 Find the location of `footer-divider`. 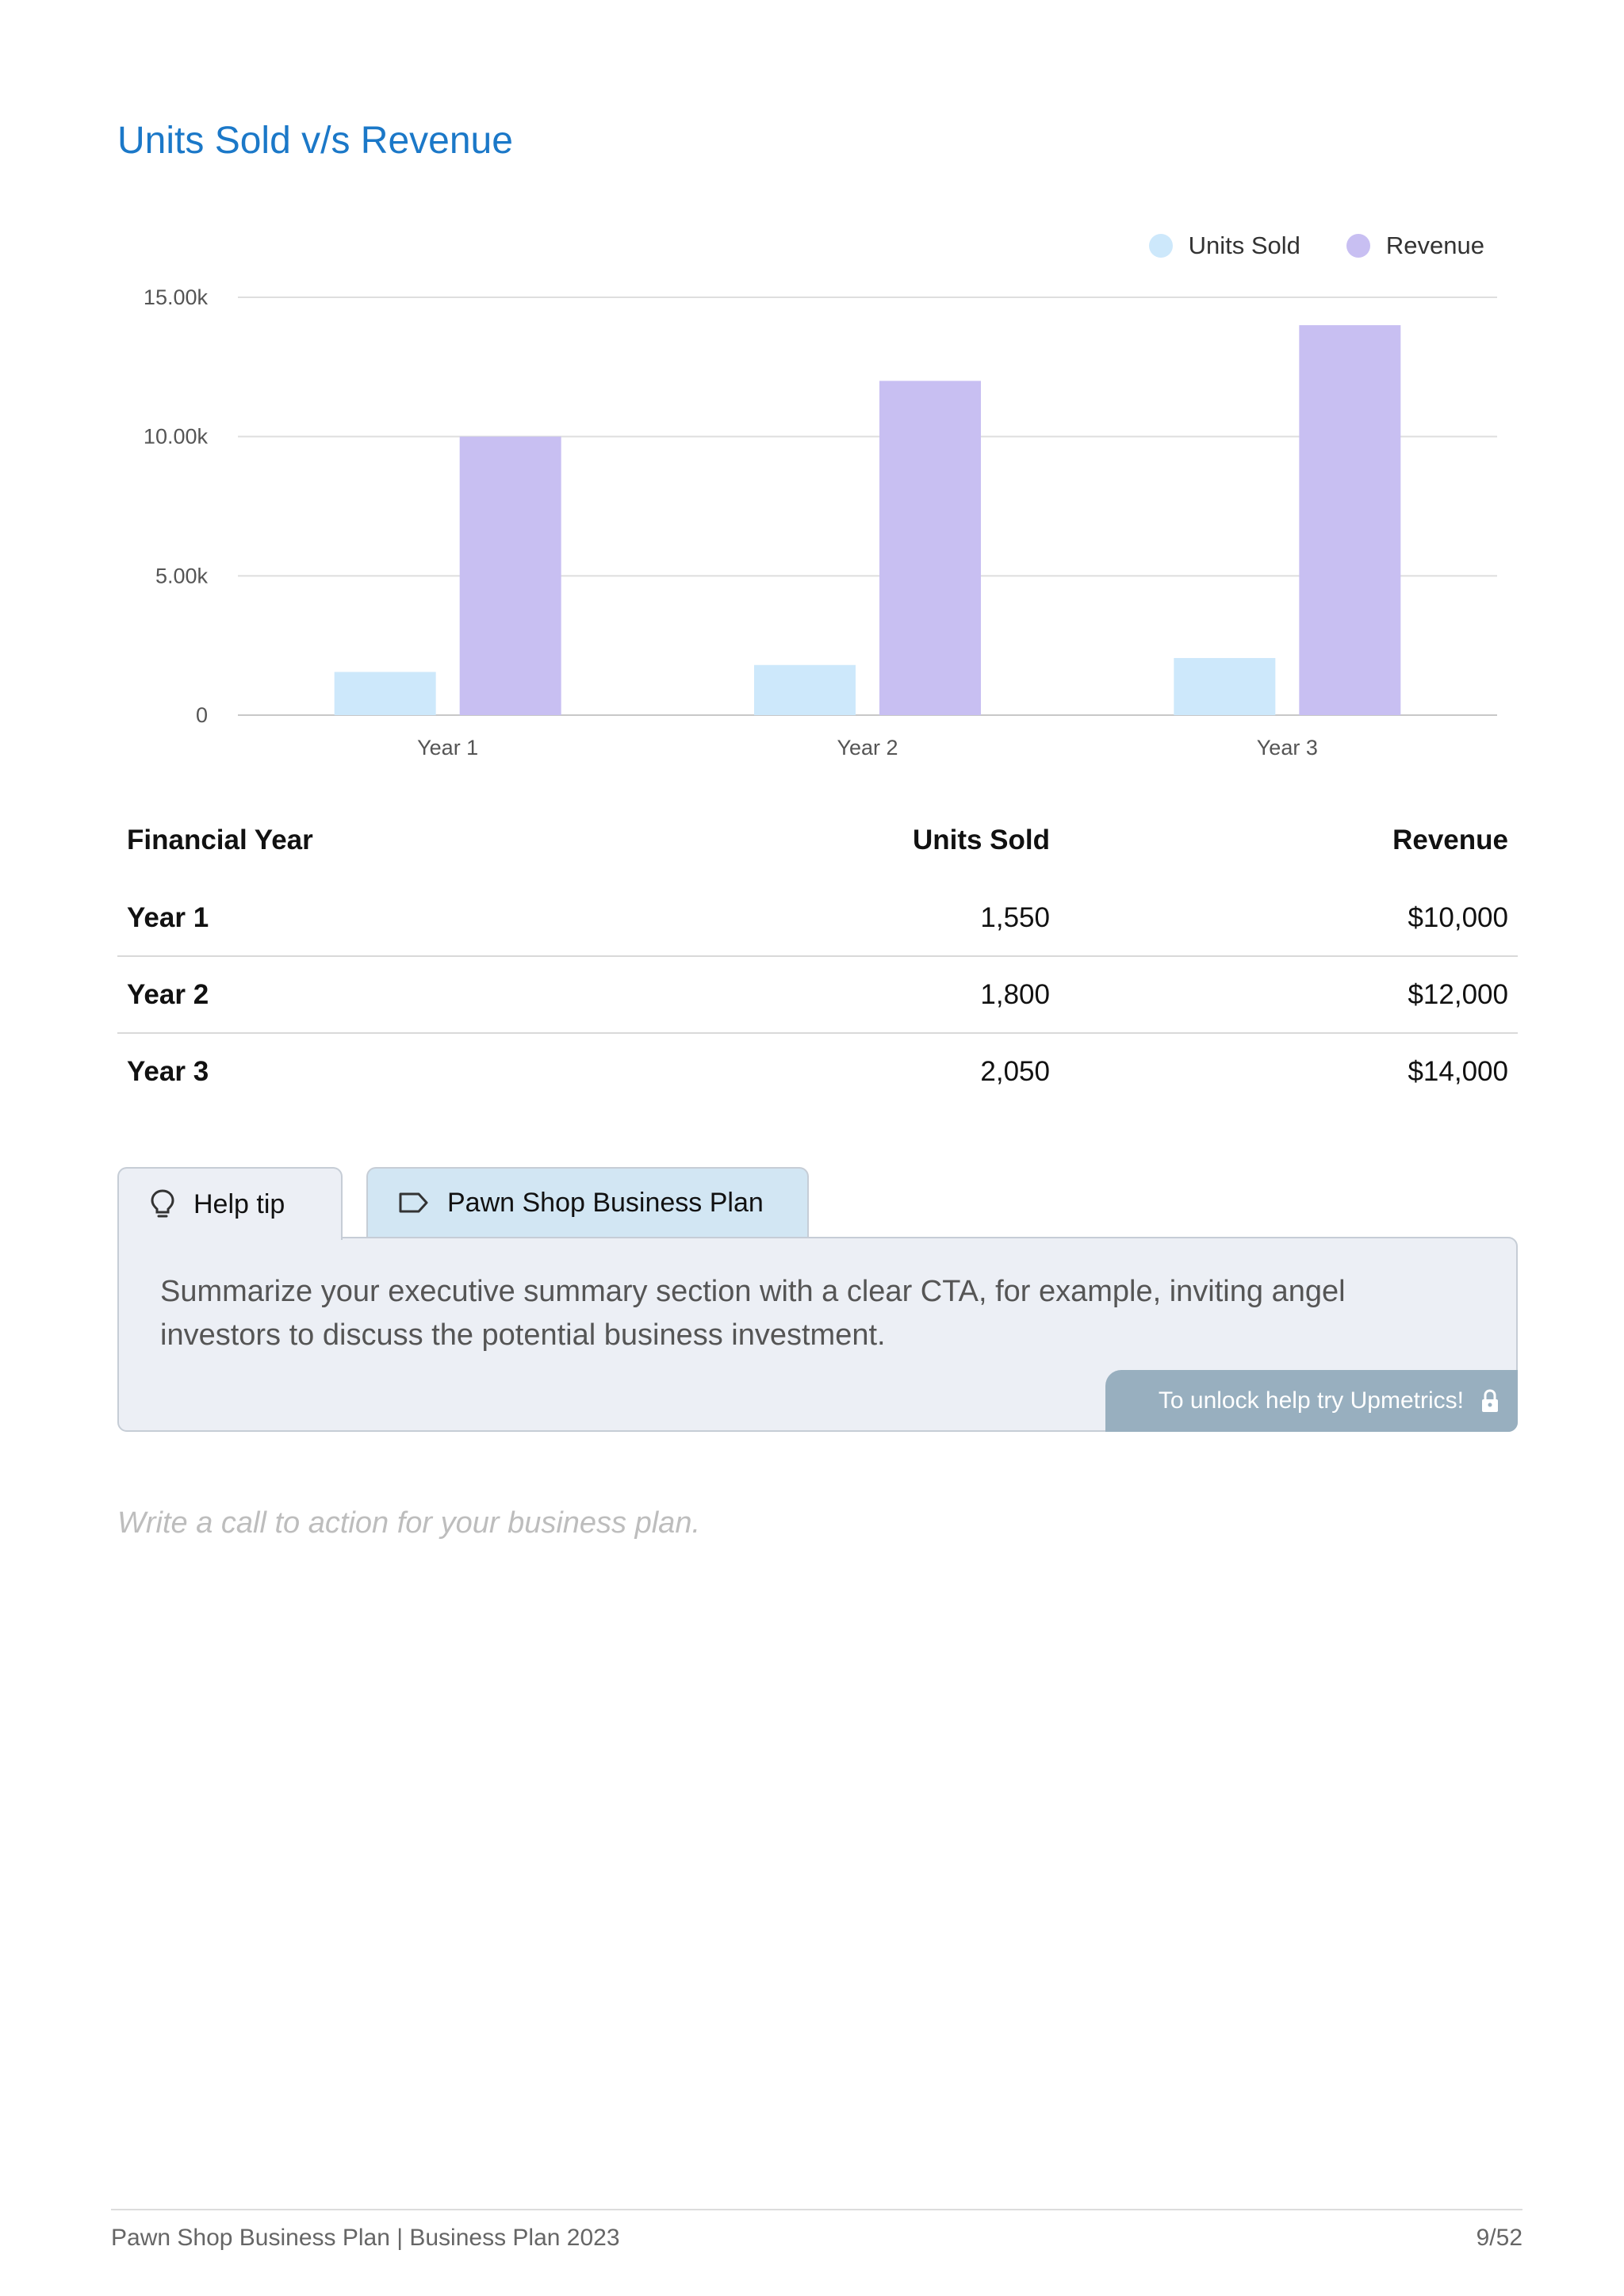

footer-divider is located at coordinates (817, 2210).